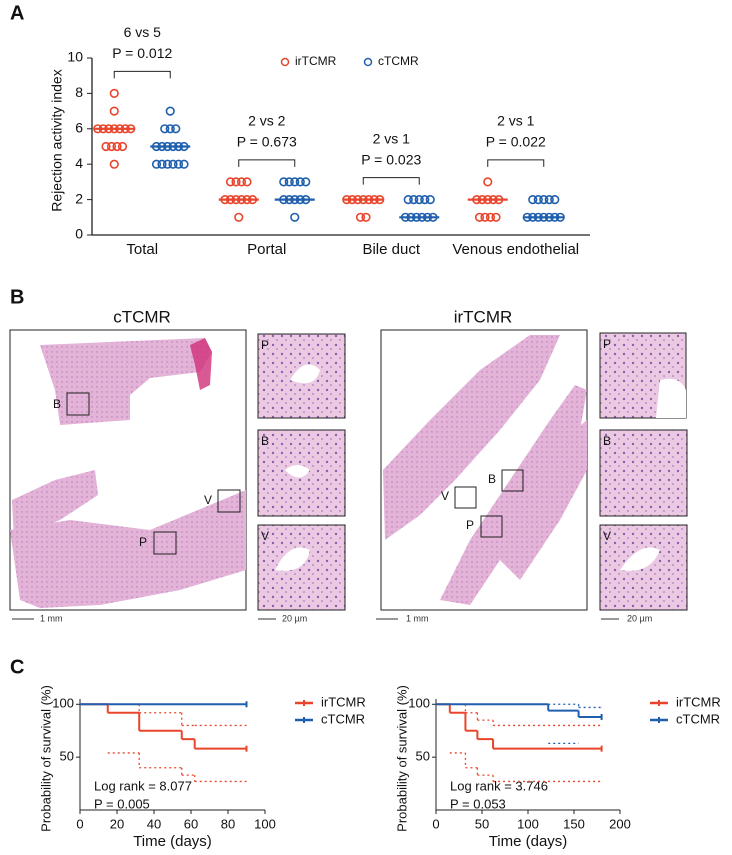  What do you see at coordinates (620, 823) in the screenshot?
I see `x-tick-label: 200` at bounding box center [620, 823].